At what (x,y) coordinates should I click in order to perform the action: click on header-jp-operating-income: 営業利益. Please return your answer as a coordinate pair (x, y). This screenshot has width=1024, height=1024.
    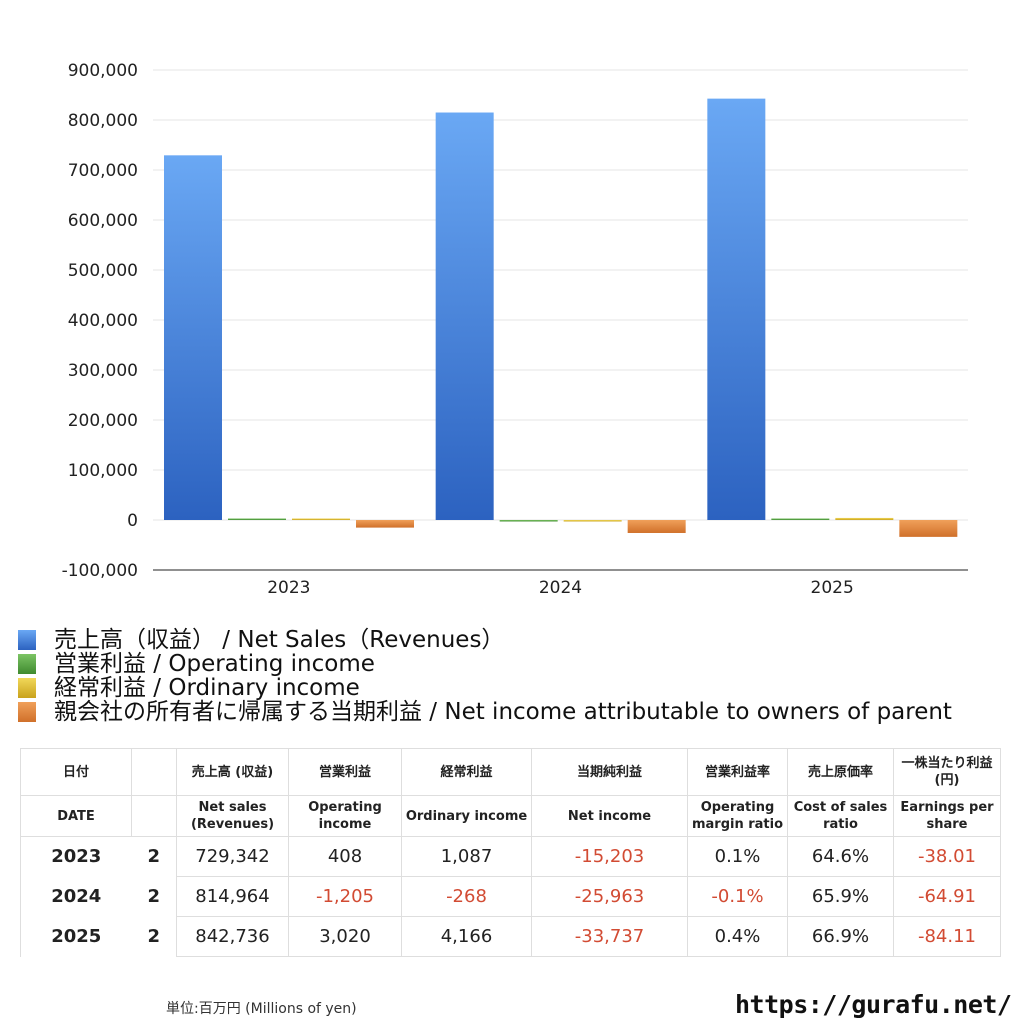
    Looking at the image, I should click on (345, 772).